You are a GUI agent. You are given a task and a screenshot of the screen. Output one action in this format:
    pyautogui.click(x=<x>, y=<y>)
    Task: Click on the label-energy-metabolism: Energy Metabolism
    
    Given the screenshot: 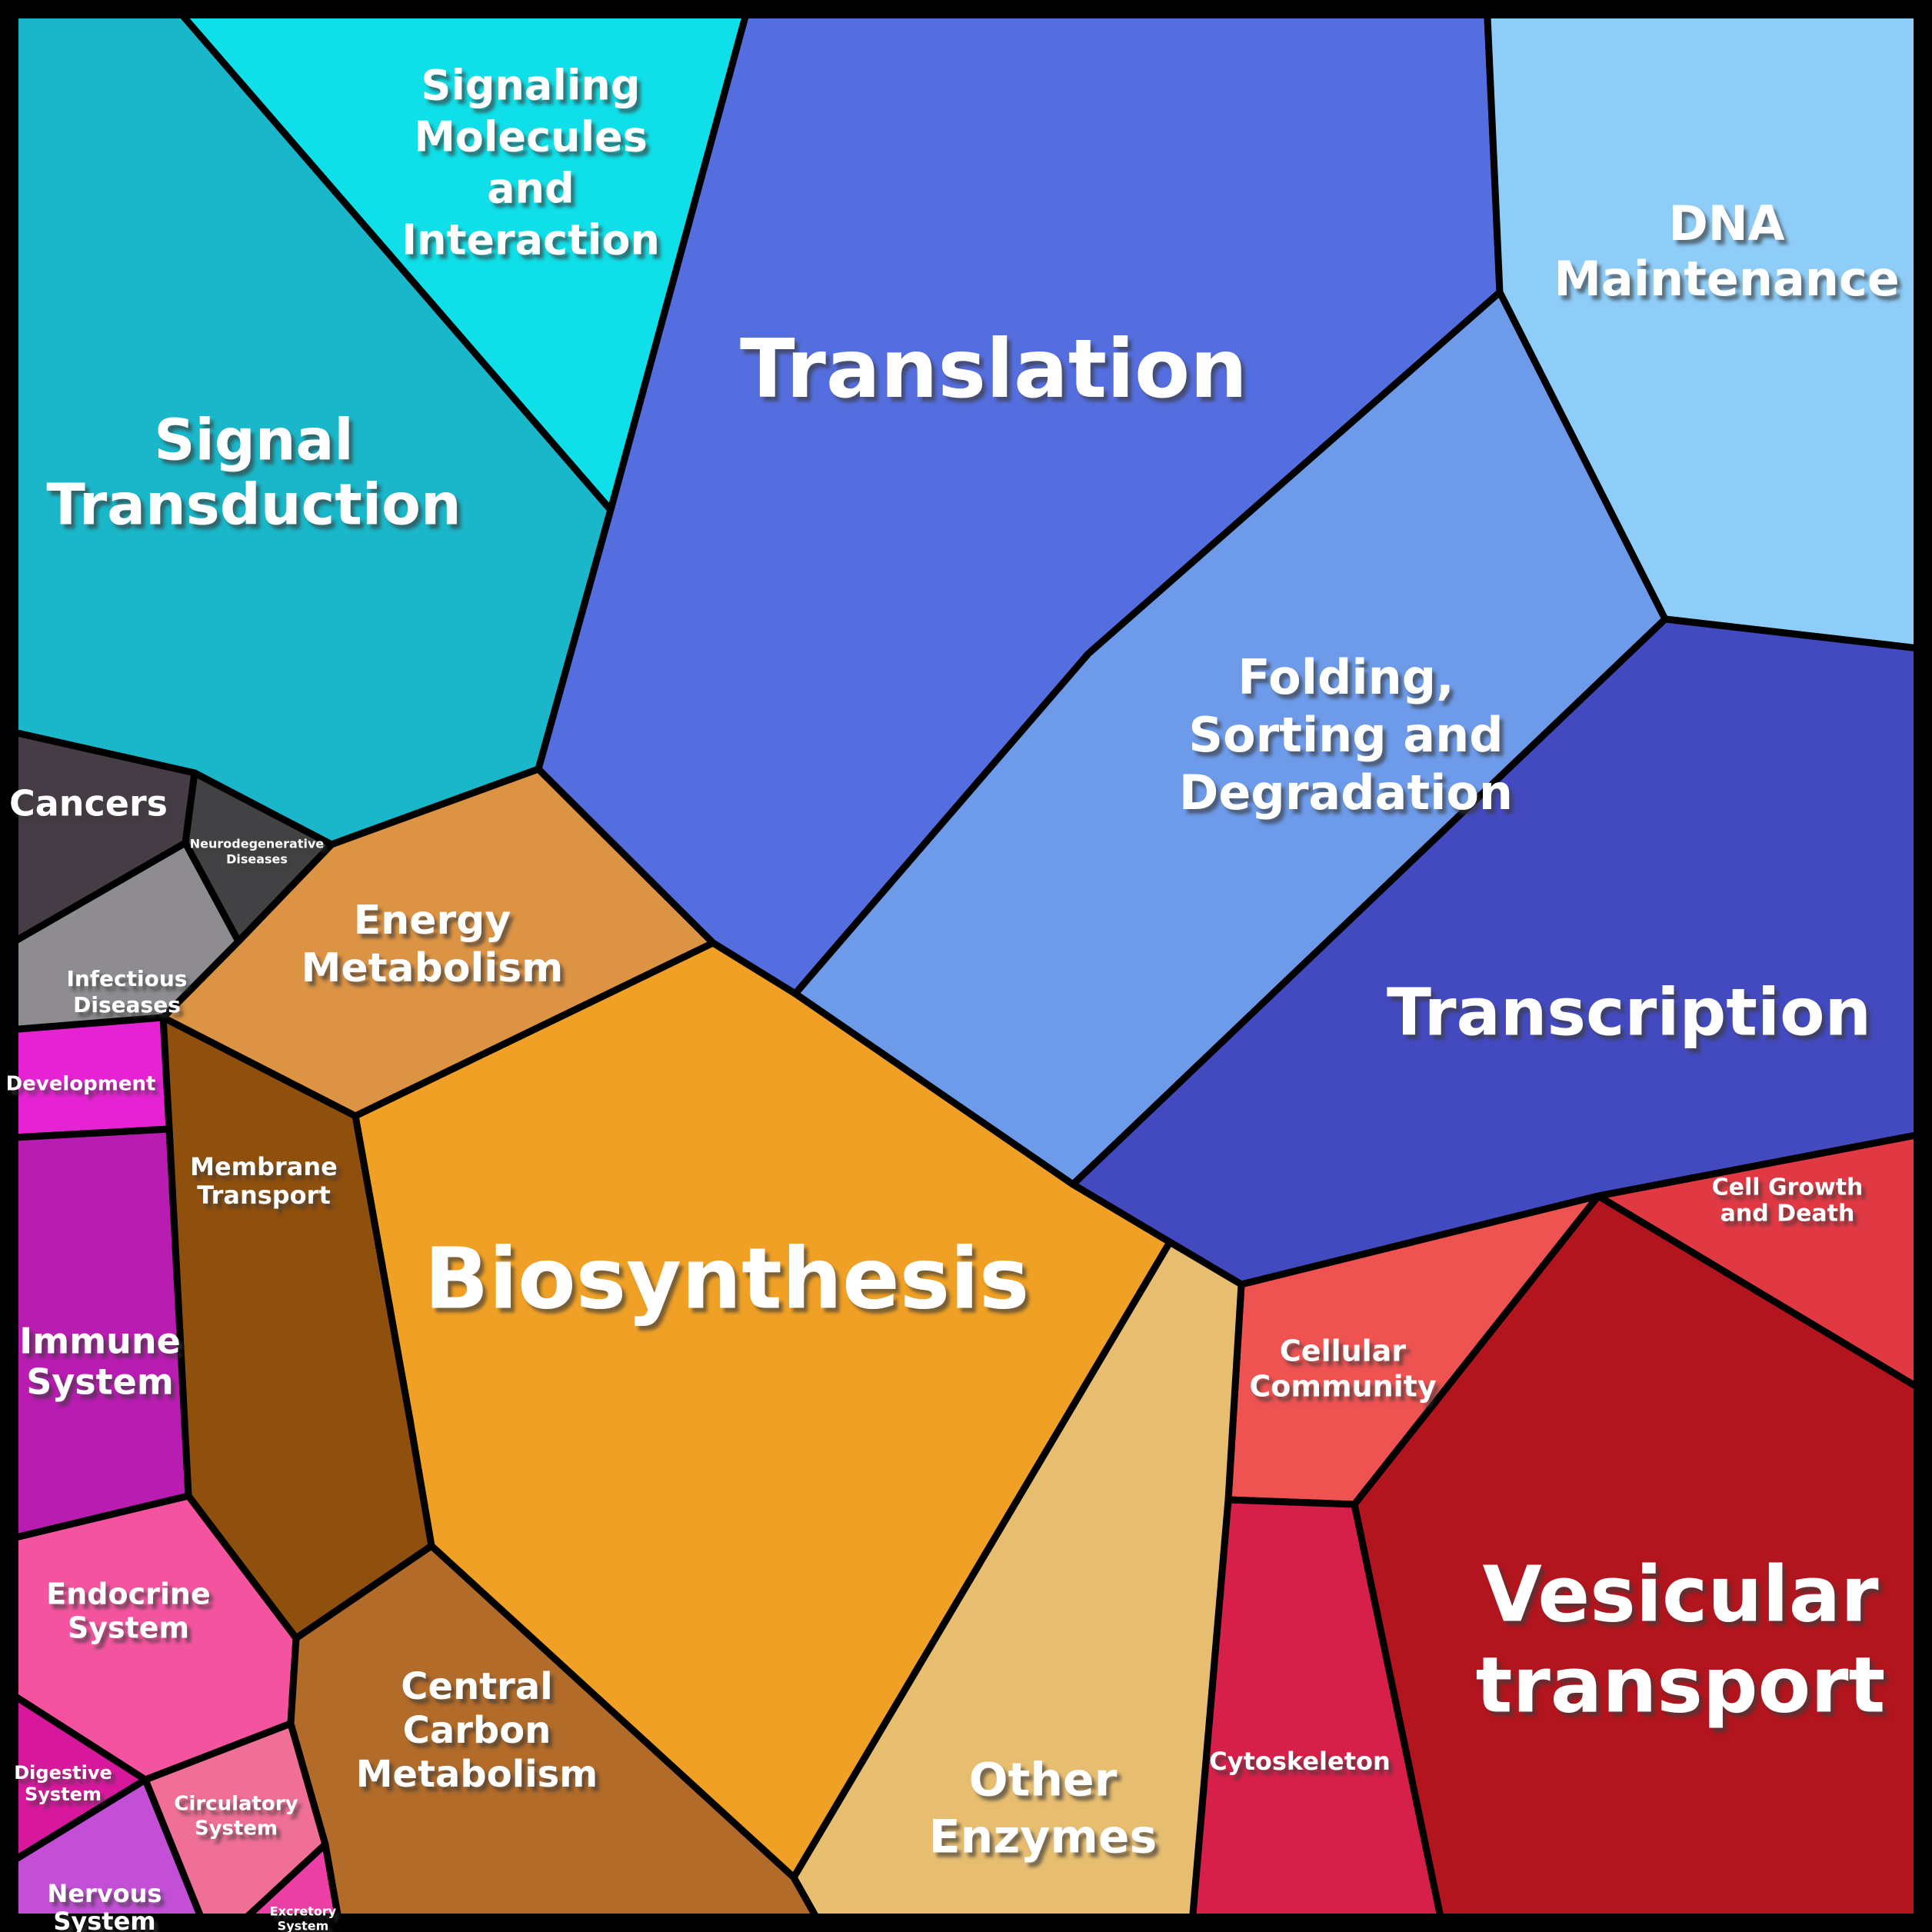 What is the action you would take?
    pyautogui.click(x=432, y=944)
    